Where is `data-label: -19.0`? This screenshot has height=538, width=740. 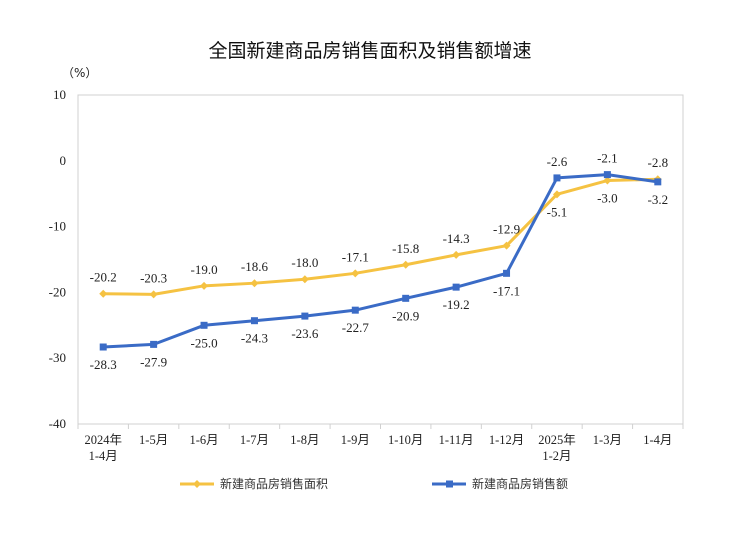
data-label: -19.0 is located at coordinates (203, 269).